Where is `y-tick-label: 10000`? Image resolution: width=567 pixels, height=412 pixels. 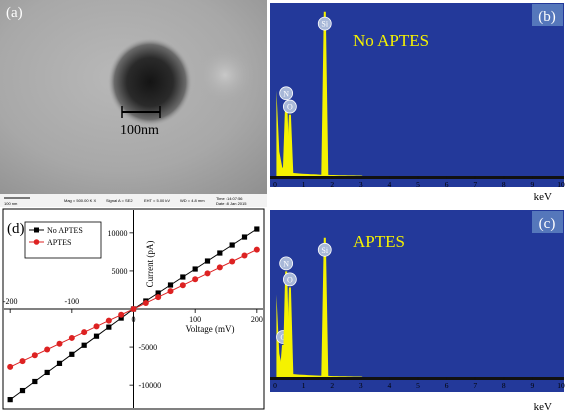 y-tick-label: 10000 is located at coordinates (118, 233).